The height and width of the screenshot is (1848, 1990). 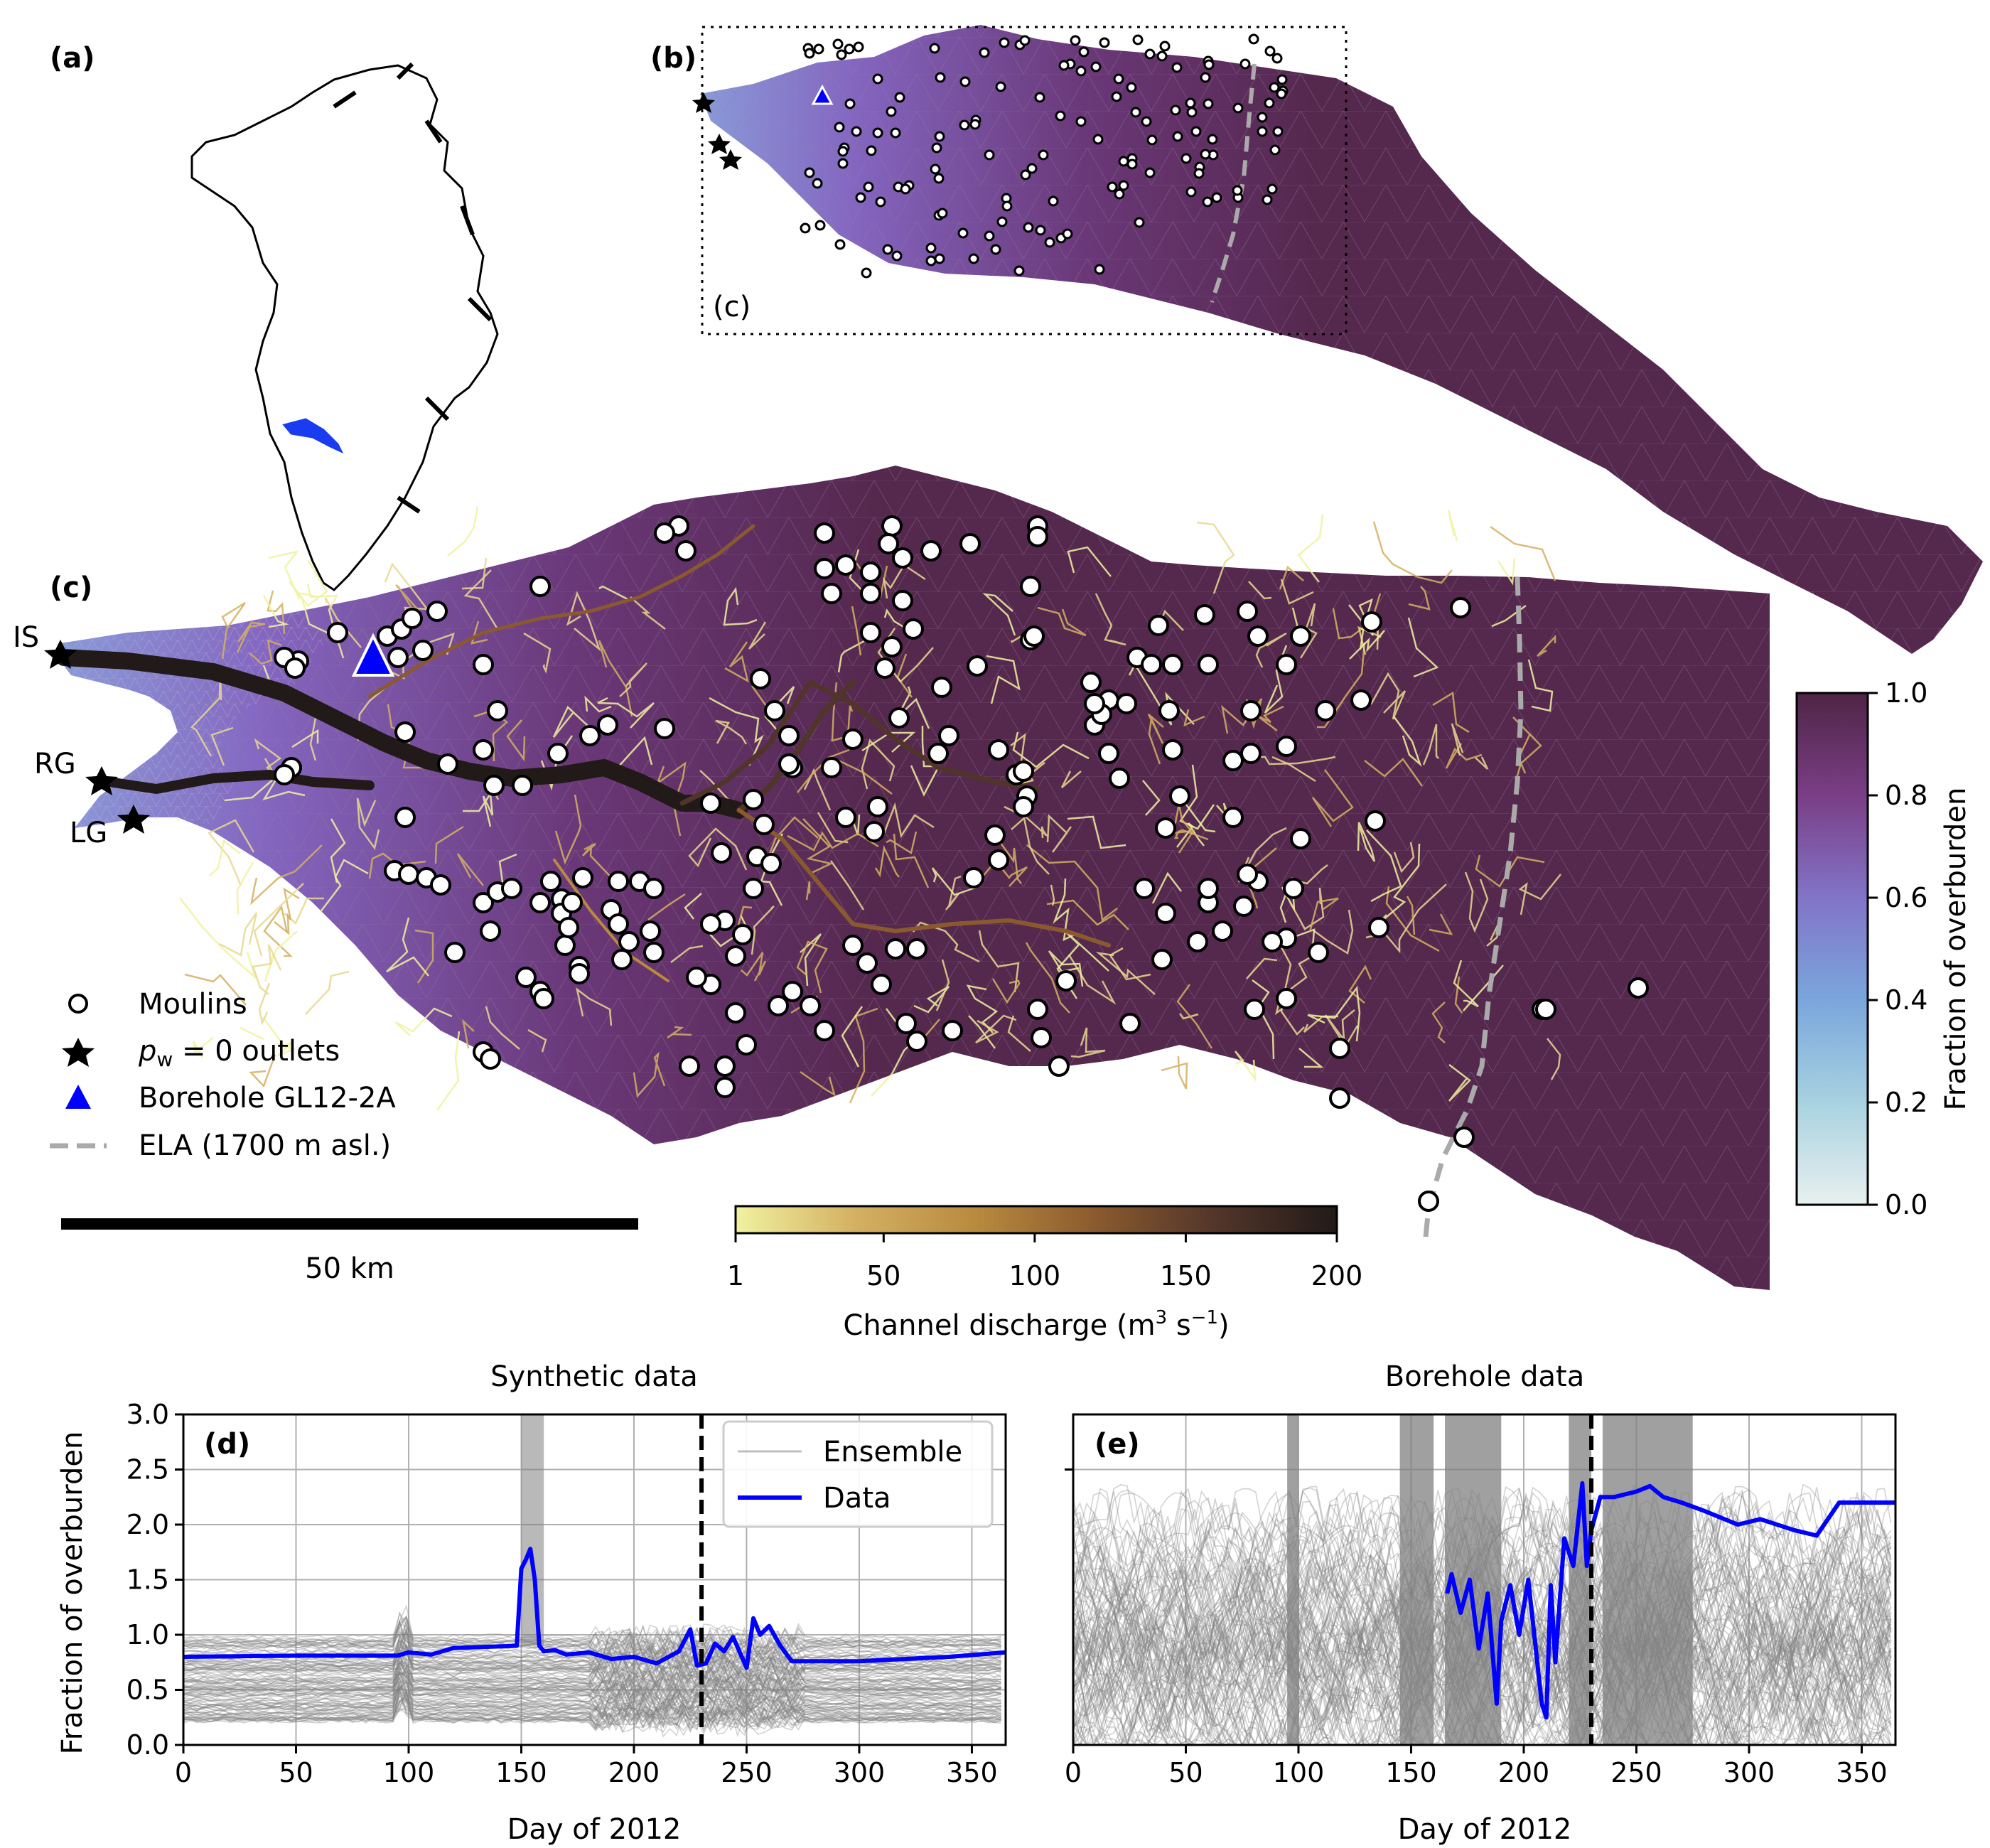 I want to click on overburden-tick-label: 0.6, so click(x=1906, y=898).